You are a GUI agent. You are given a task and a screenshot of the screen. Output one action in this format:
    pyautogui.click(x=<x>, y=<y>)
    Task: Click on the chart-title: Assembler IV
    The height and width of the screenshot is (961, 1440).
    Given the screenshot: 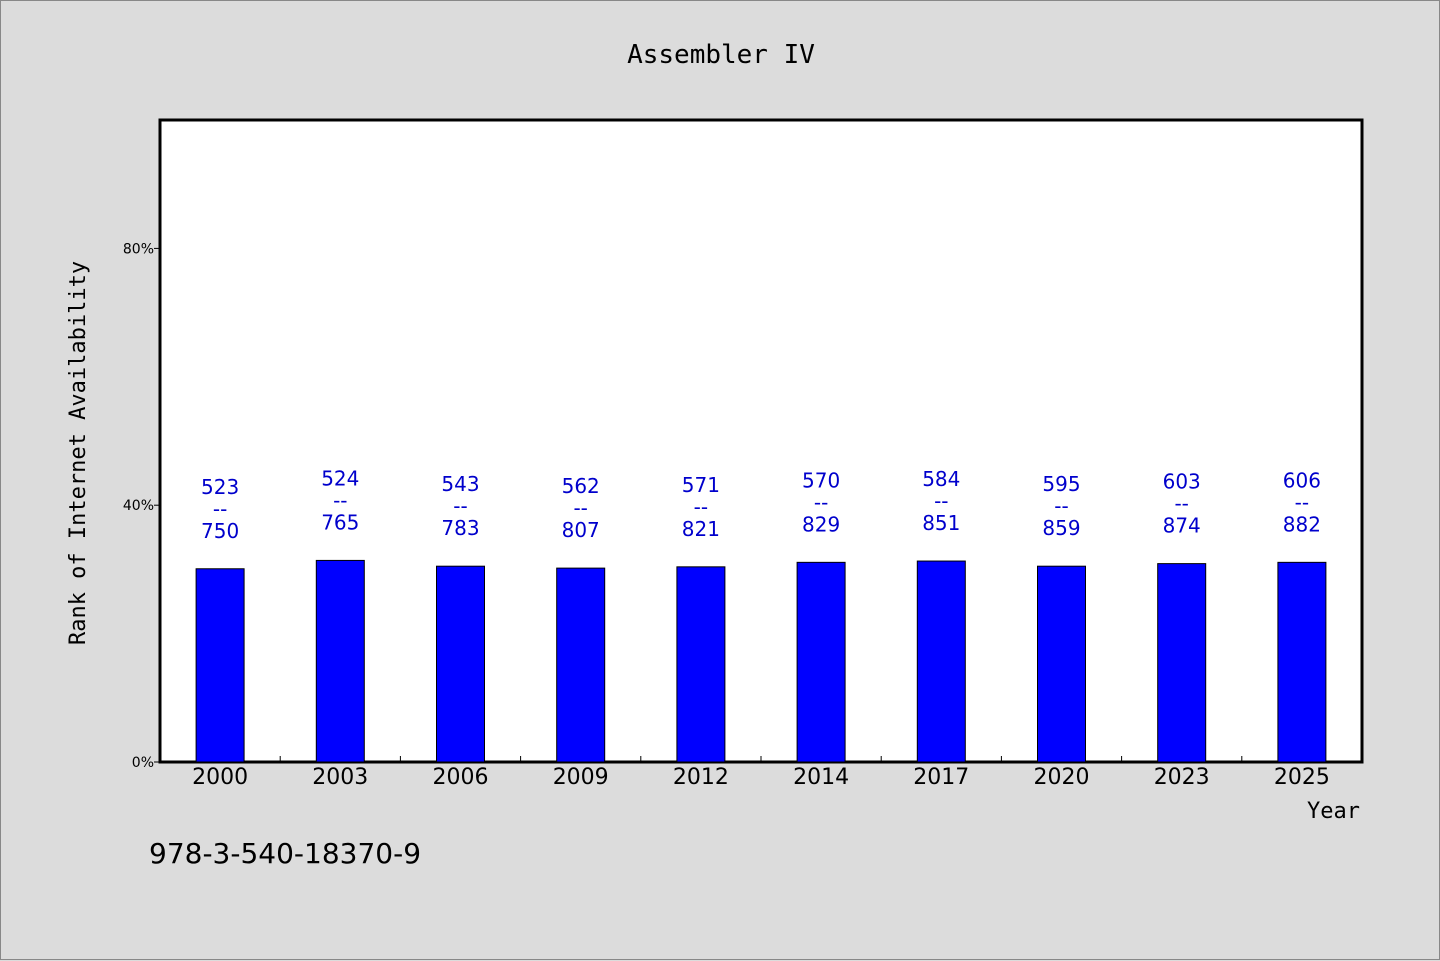 What is the action you would take?
    pyautogui.click(x=721, y=55)
    